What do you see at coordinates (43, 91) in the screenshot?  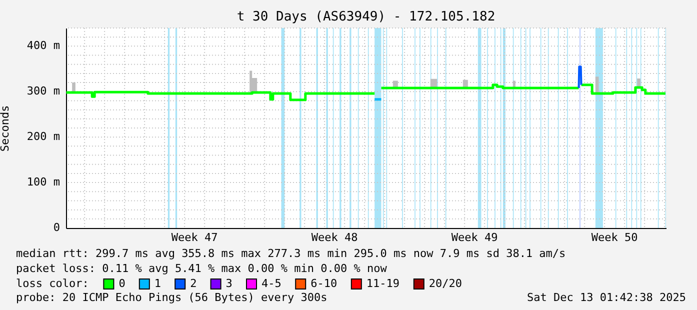 I see `y-tick-label: 300 m` at bounding box center [43, 91].